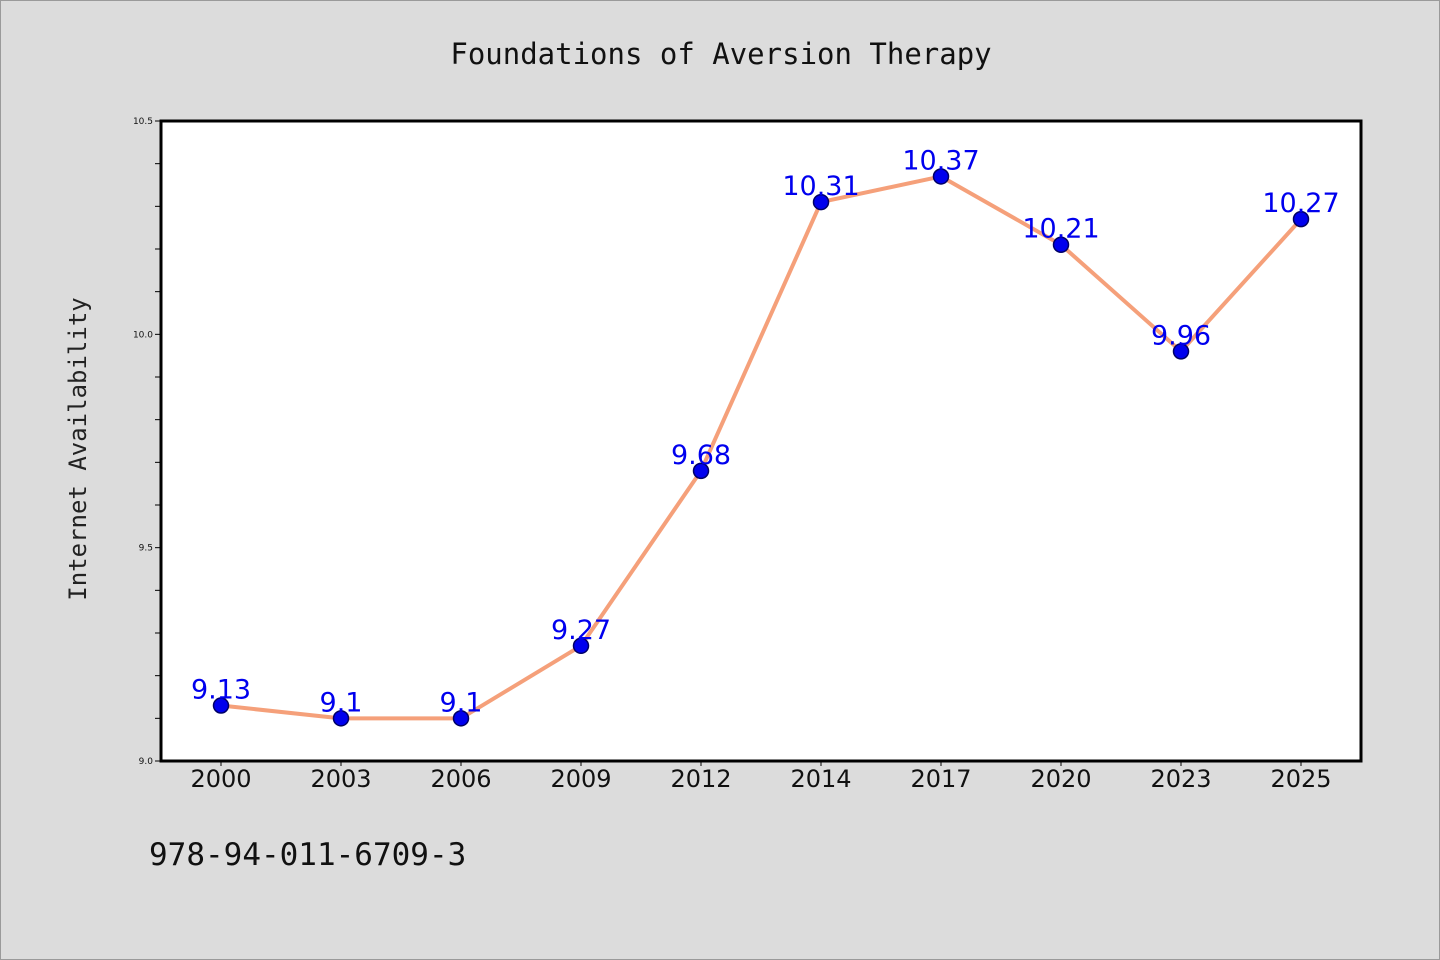  What do you see at coordinates (1180, 779) in the screenshot?
I see `x-tick-label: 2023` at bounding box center [1180, 779].